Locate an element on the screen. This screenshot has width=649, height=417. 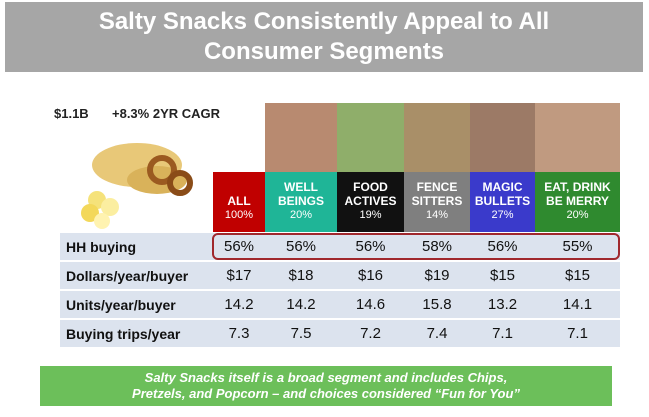
segment-header: FENCE SITTERS 14% is located at coordinates (437, 202).